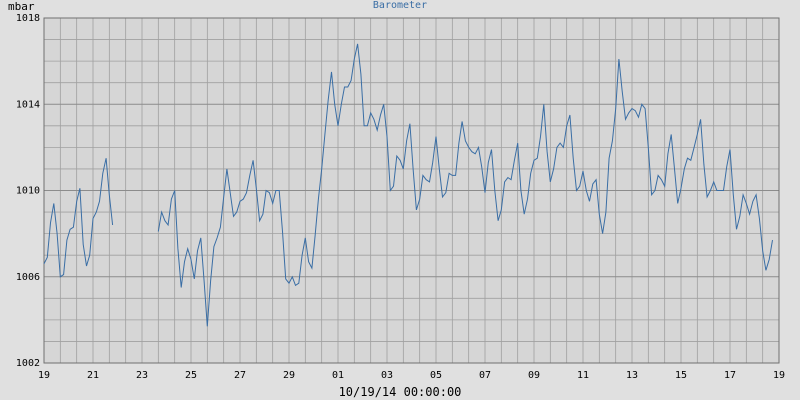  I want to click on x-tick-label: 09, so click(534, 375).